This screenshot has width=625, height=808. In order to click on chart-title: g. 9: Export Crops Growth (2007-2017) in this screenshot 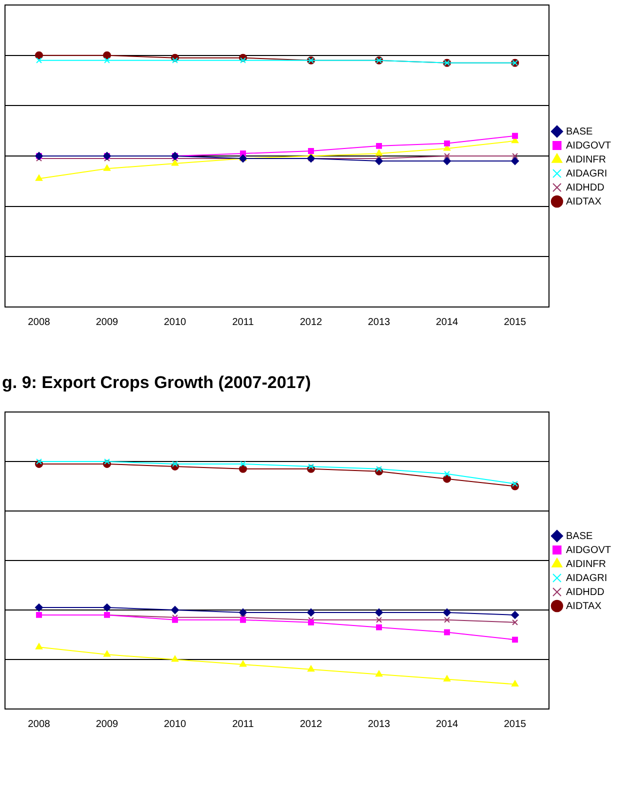, I will do `click(157, 383)`.